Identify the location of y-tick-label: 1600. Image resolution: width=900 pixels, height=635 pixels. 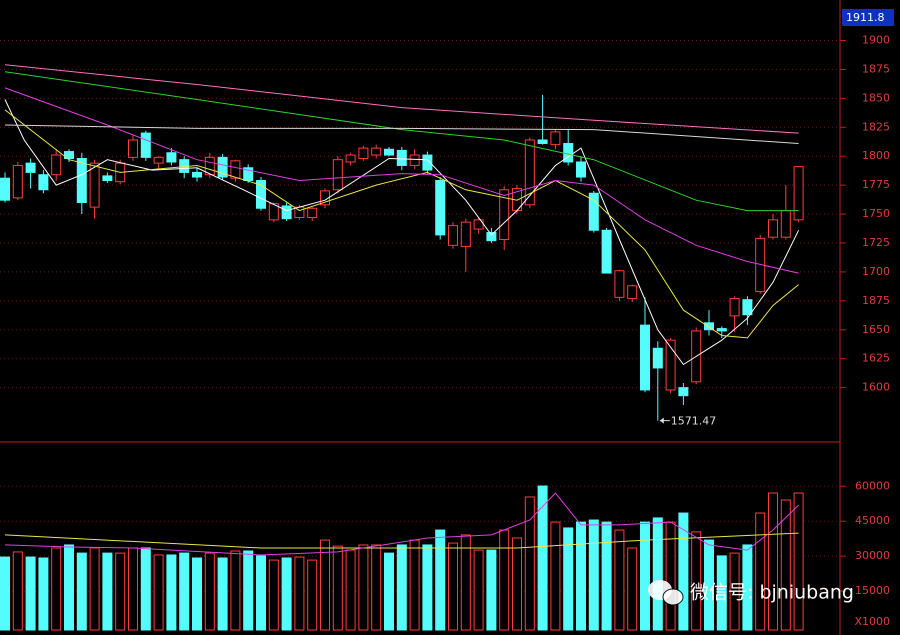
(876, 387).